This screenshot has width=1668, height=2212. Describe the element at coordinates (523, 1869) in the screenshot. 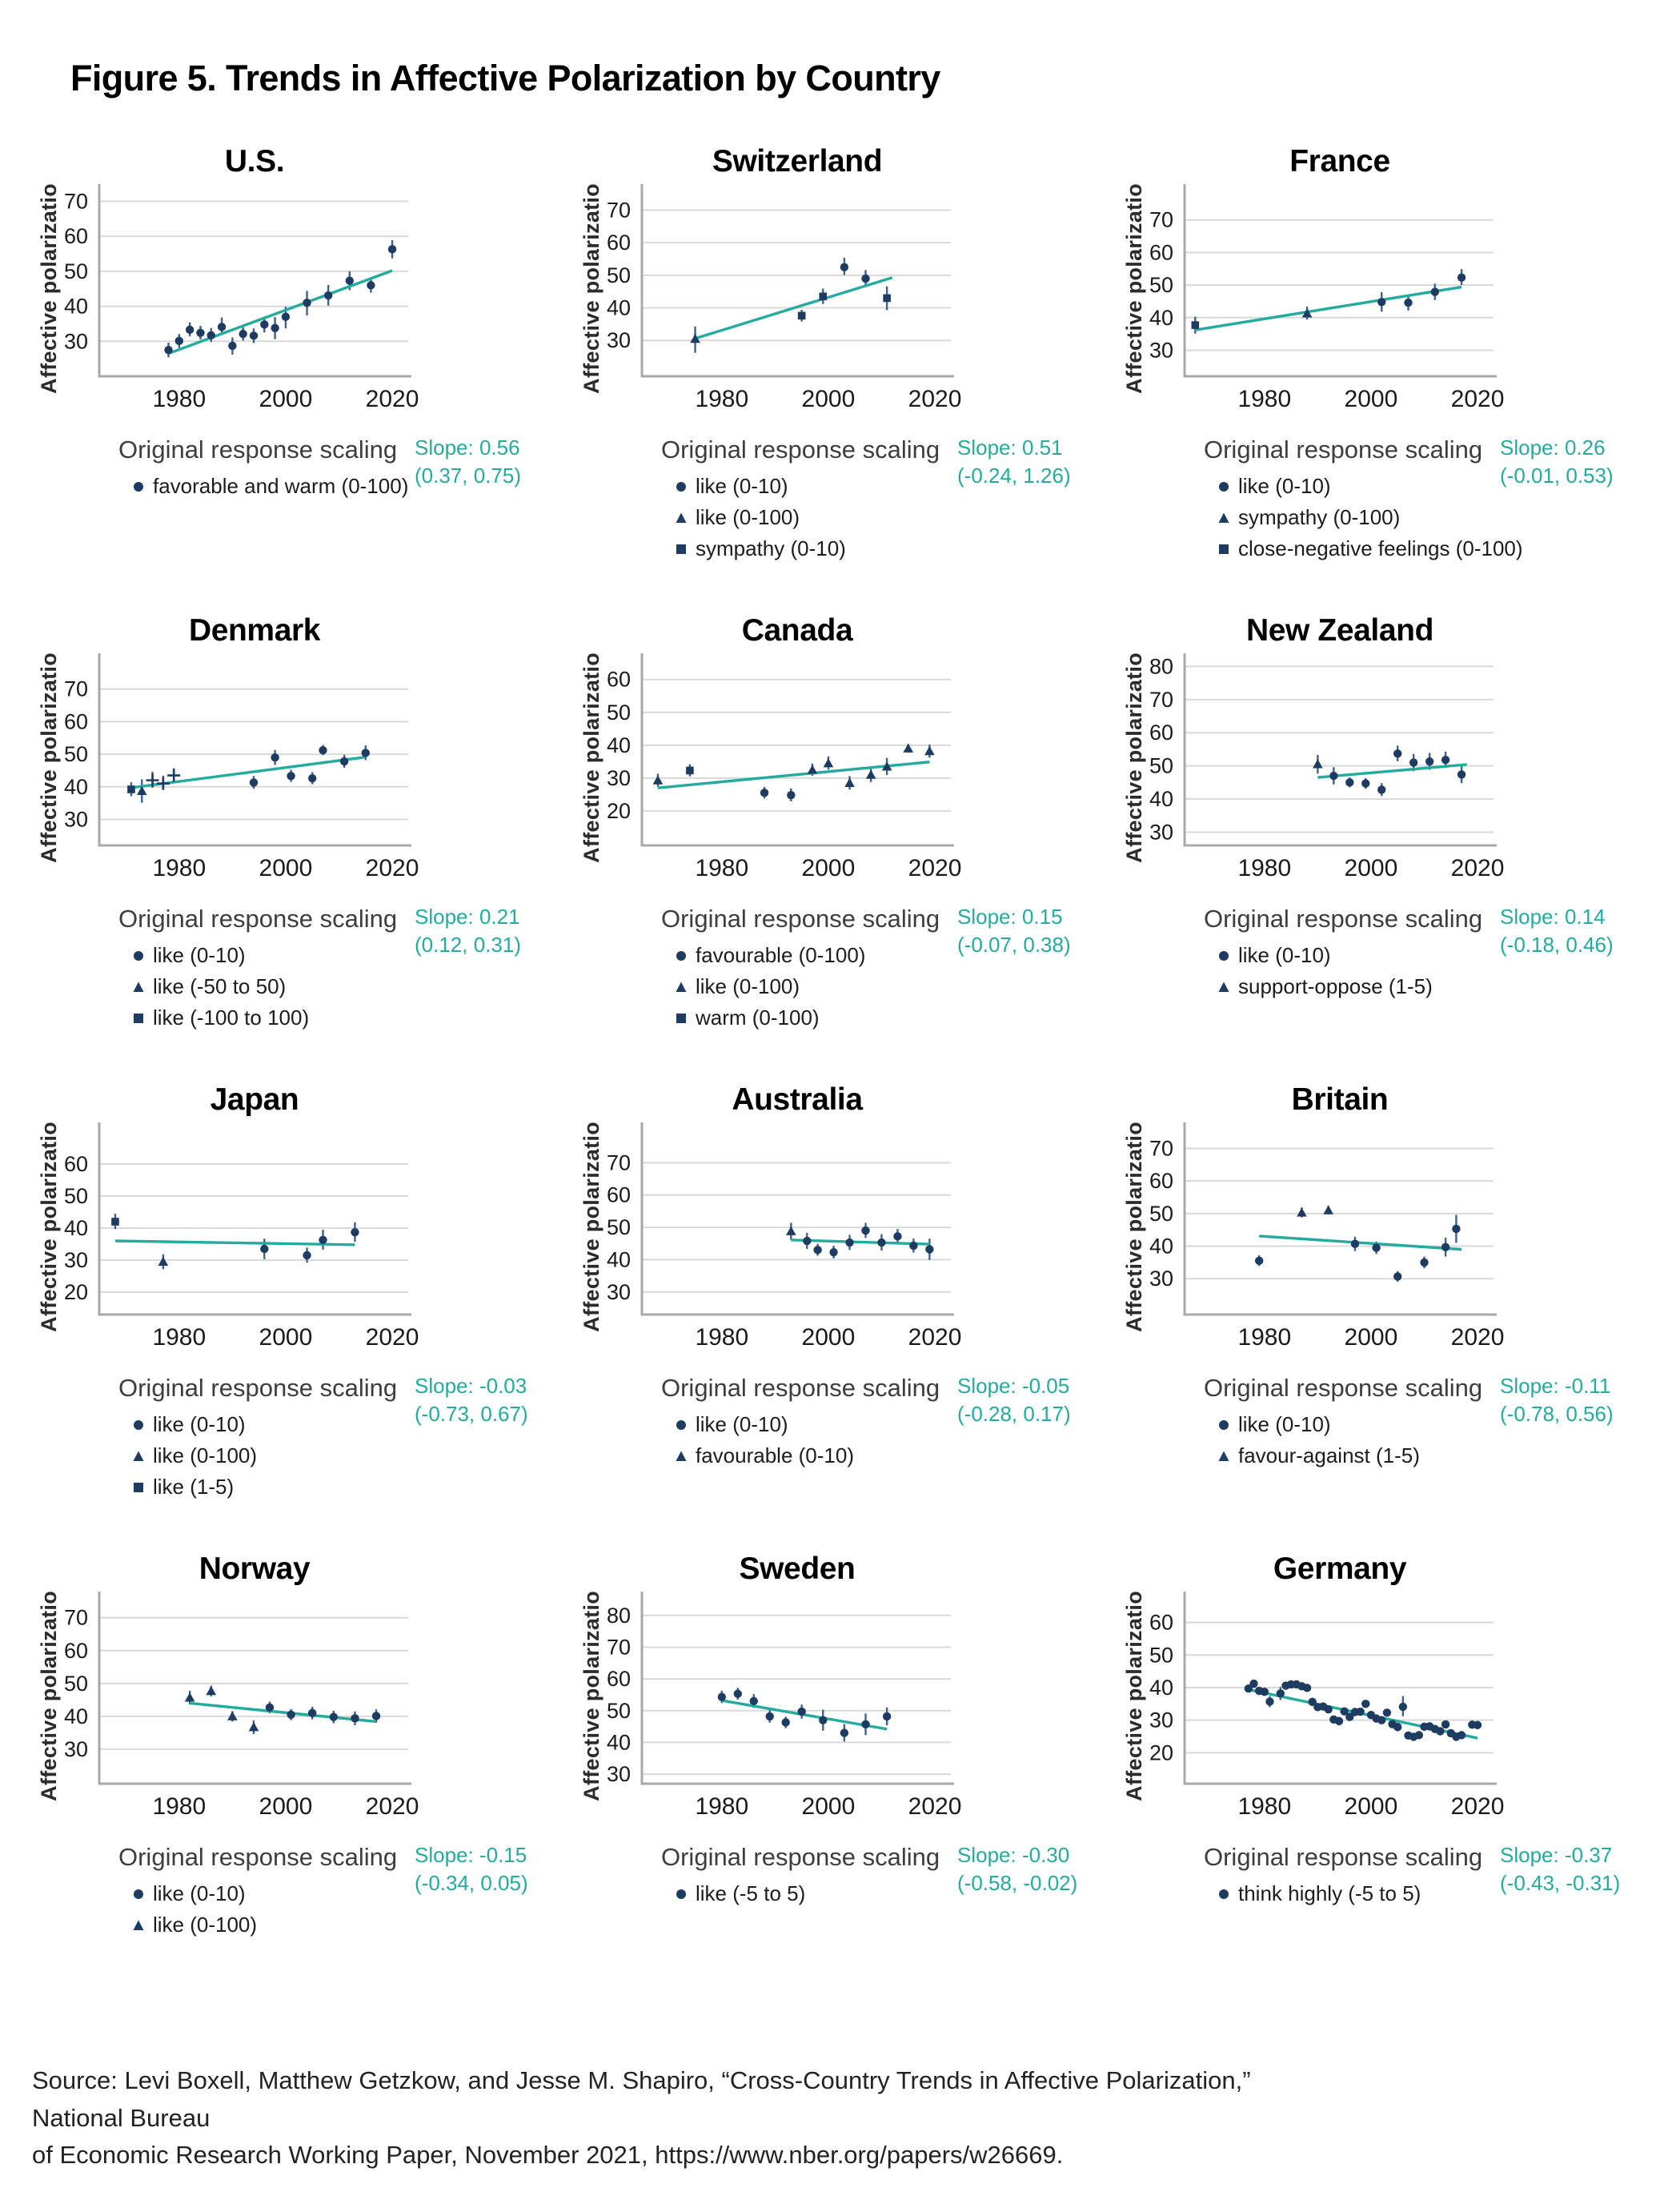

I see `slope-annotation: Slope: -0.15 (-0.34, 0.05)` at that location.